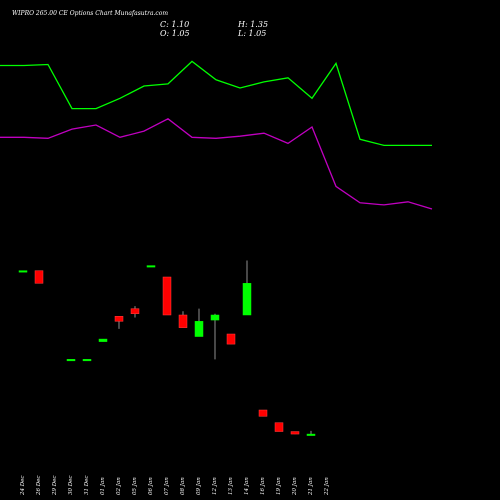  What do you see at coordinates (55, 486) in the screenshot?
I see `x-tick-label: 29 Dec` at bounding box center [55, 486].